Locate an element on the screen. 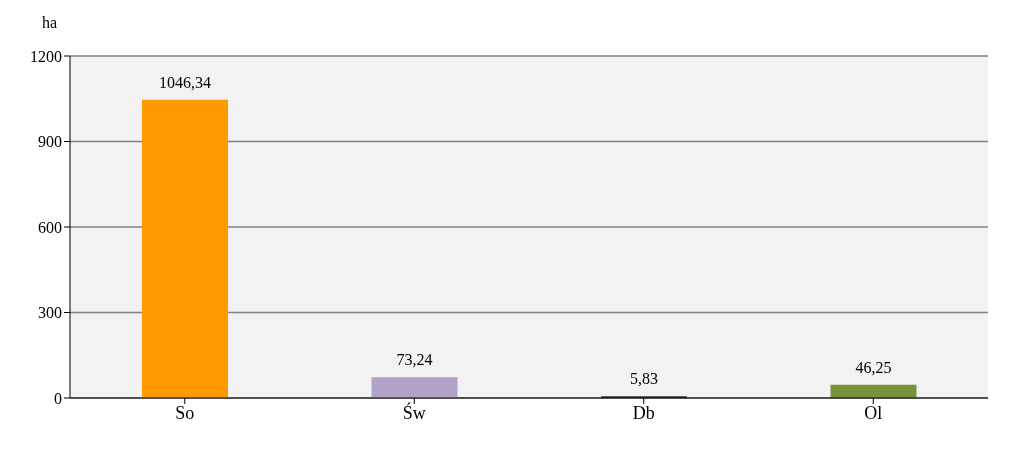 The height and width of the screenshot is (450, 1016). x-tick-label: So is located at coordinates (185, 412).